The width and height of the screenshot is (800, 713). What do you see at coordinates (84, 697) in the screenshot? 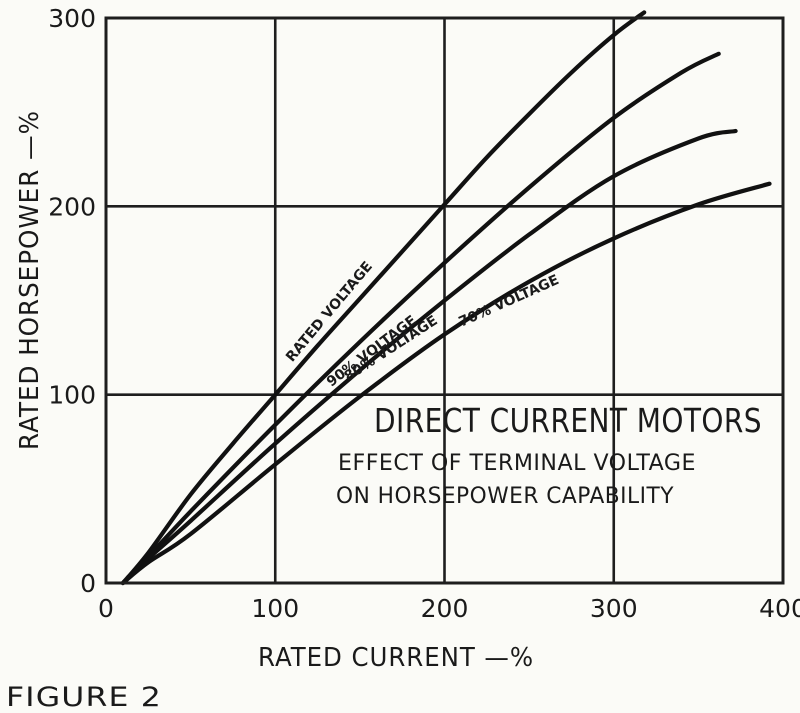
I see `figure-caption: FIGURE 2` at bounding box center [84, 697].